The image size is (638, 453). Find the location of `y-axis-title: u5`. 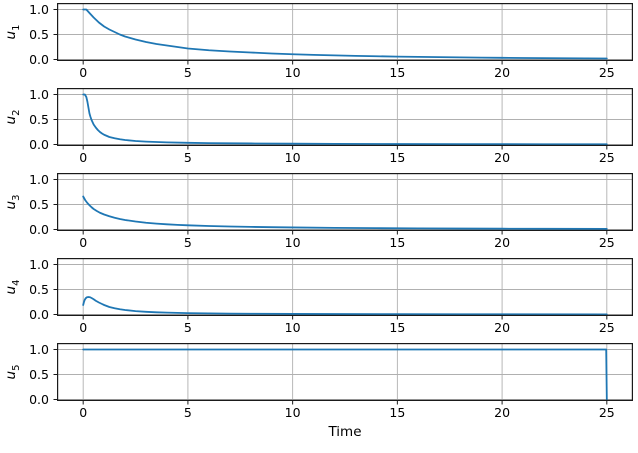

y-axis-title: u5 is located at coordinates (13, 372).